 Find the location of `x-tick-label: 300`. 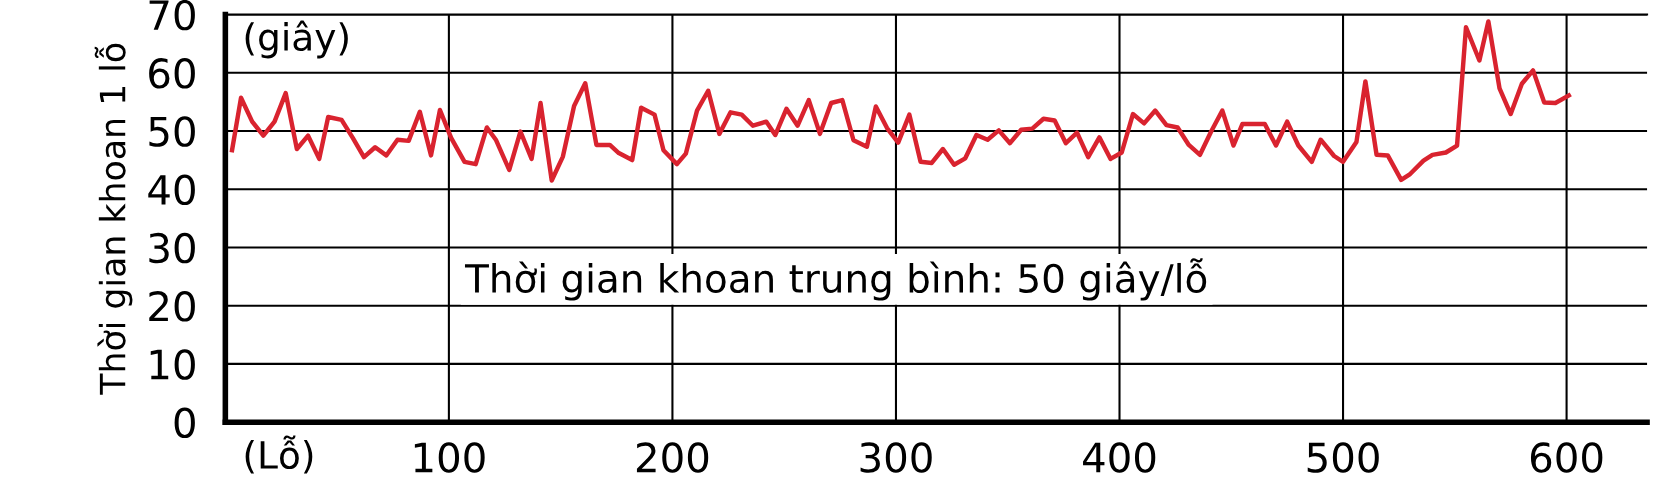

x-tick-label: 300 is located at coordinates (896, 457).